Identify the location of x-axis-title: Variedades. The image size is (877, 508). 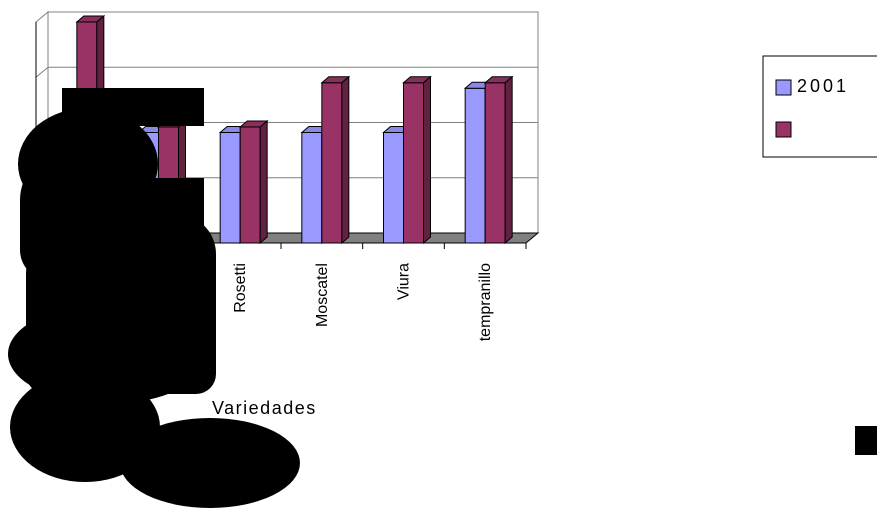
(264, 408).